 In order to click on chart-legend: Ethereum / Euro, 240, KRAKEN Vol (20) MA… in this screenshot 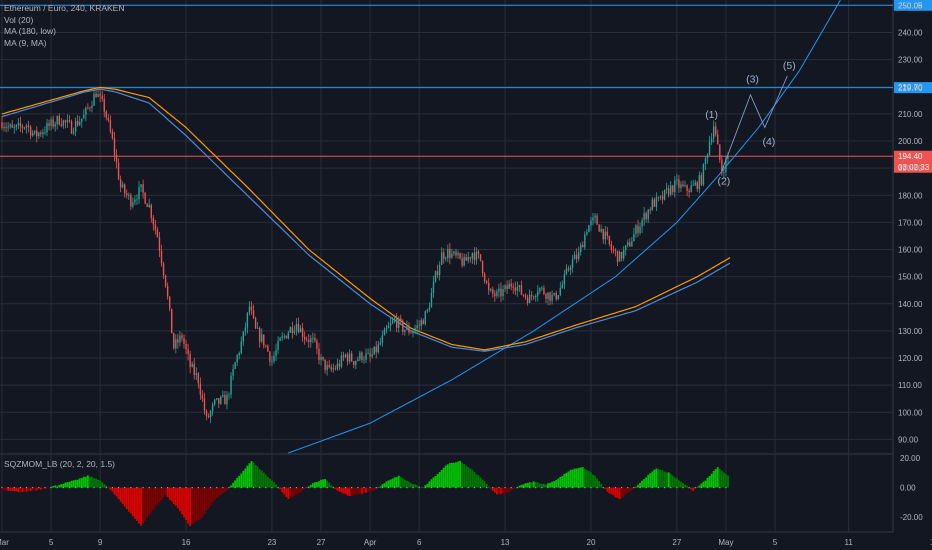, I will do `click(64, 26)`.